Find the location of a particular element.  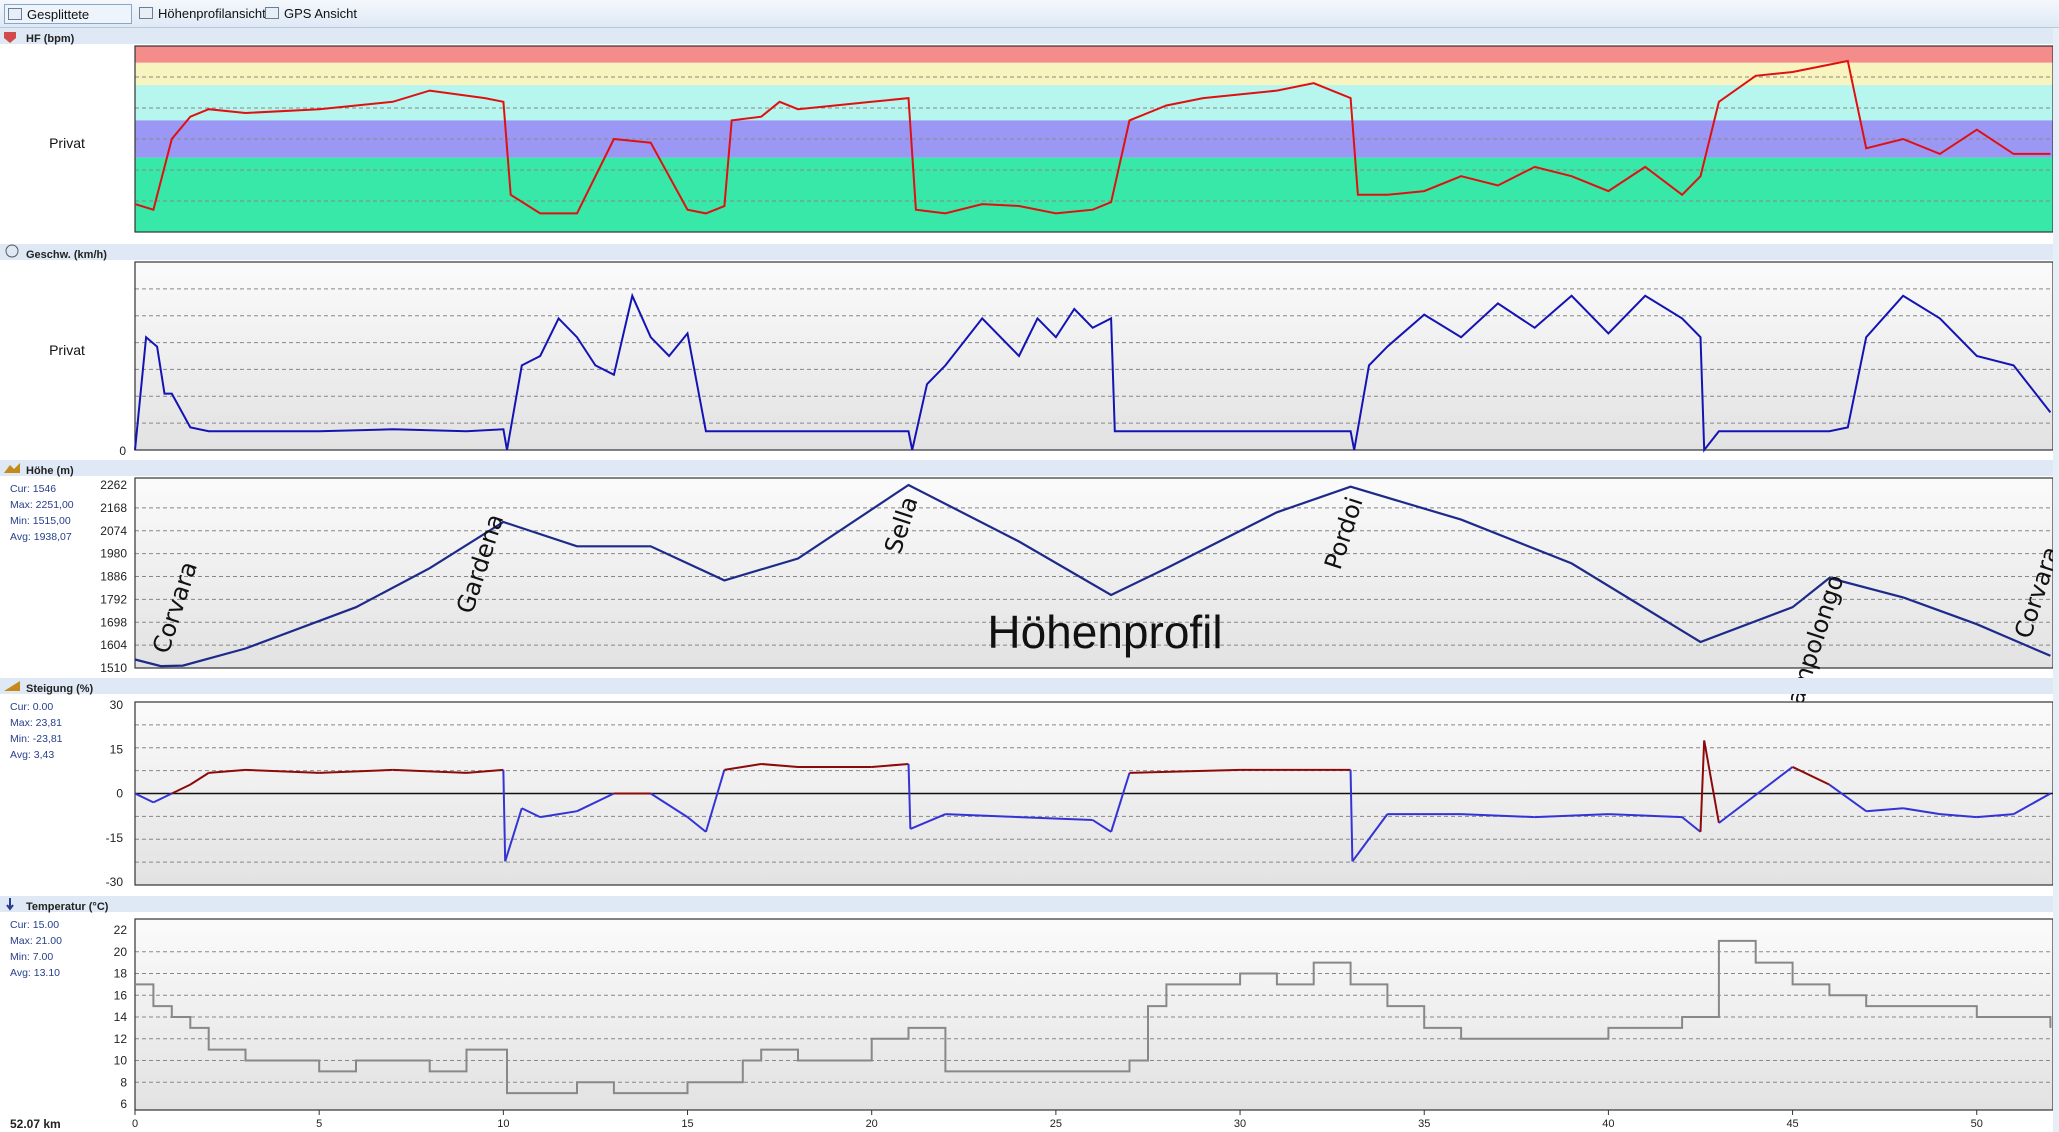

elevation-cur: Cur: 1546 is located at coordinates (33, 489).